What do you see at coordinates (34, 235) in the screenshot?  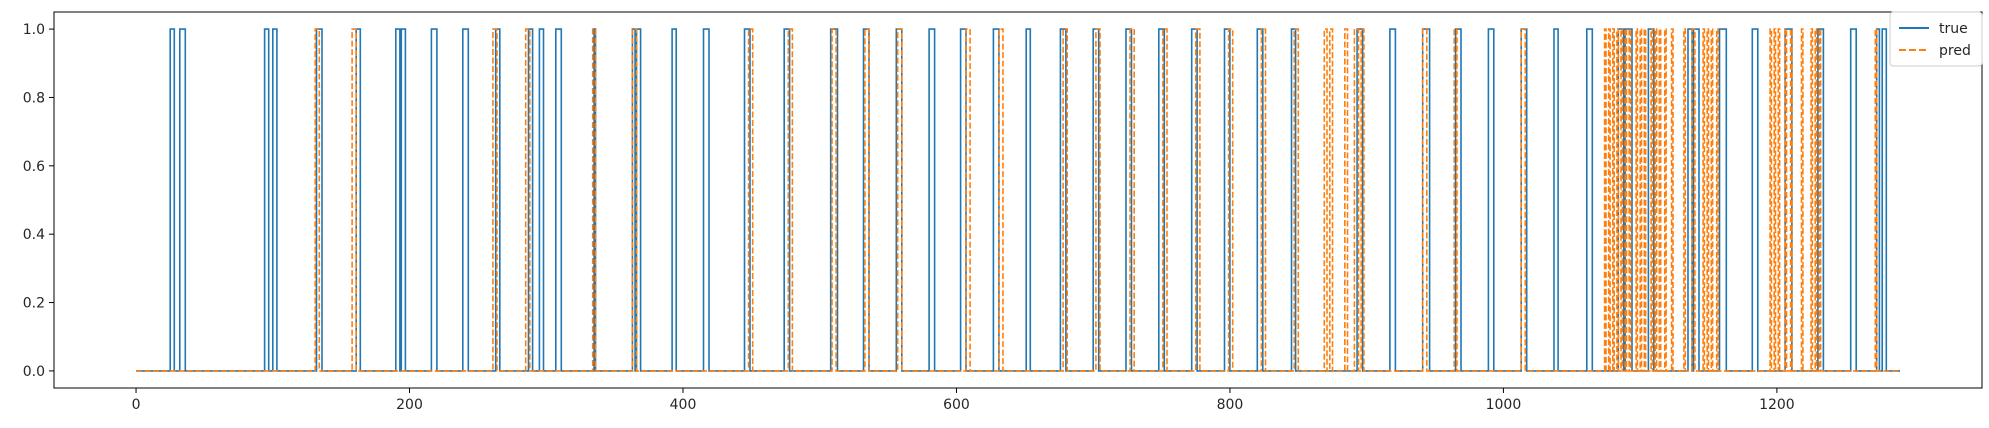 I see `y-tick-label: 0.4` at bounding box center [34, 235].